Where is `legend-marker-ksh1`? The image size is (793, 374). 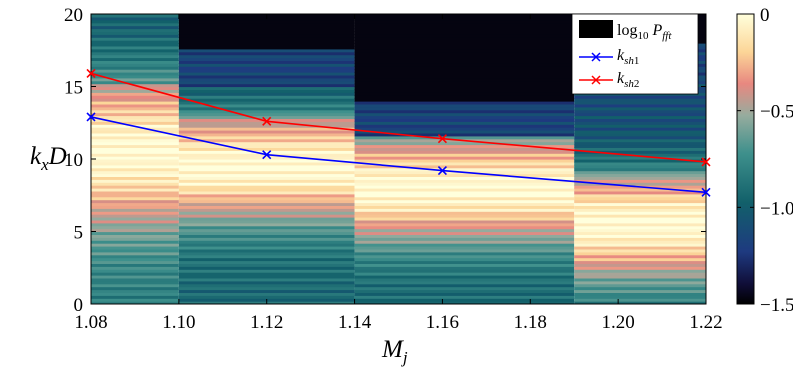 legend-marker-ksh1 is located at coordinates (596, 57).